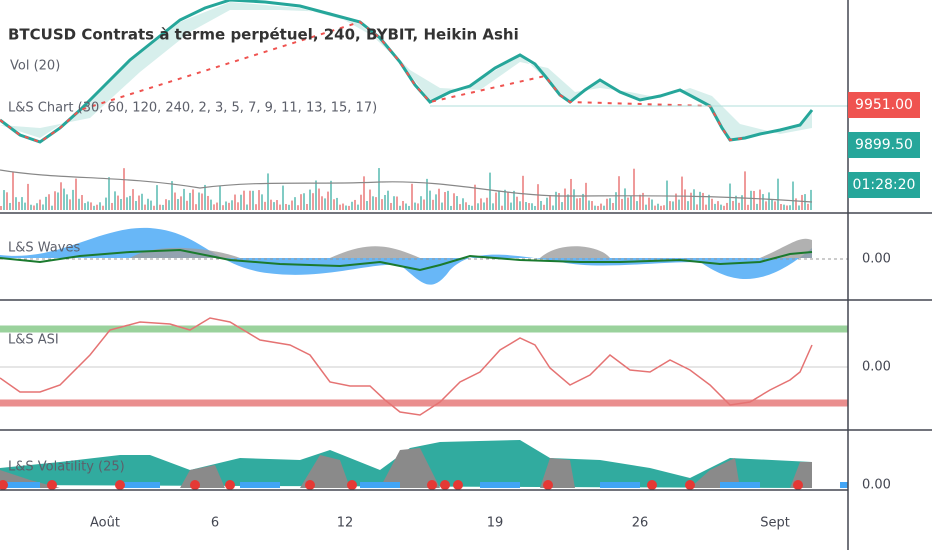 The height and width of the screenshot is (550, 932). Describe the element at coordinates (35, 66) in the screenshot. I see `volume-label: Vol (20)` at that location.